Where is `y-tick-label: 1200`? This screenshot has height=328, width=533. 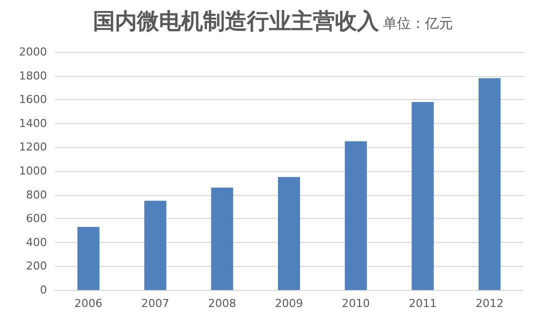 y-tick-label: 1200 is located at coordinates (33, 147).